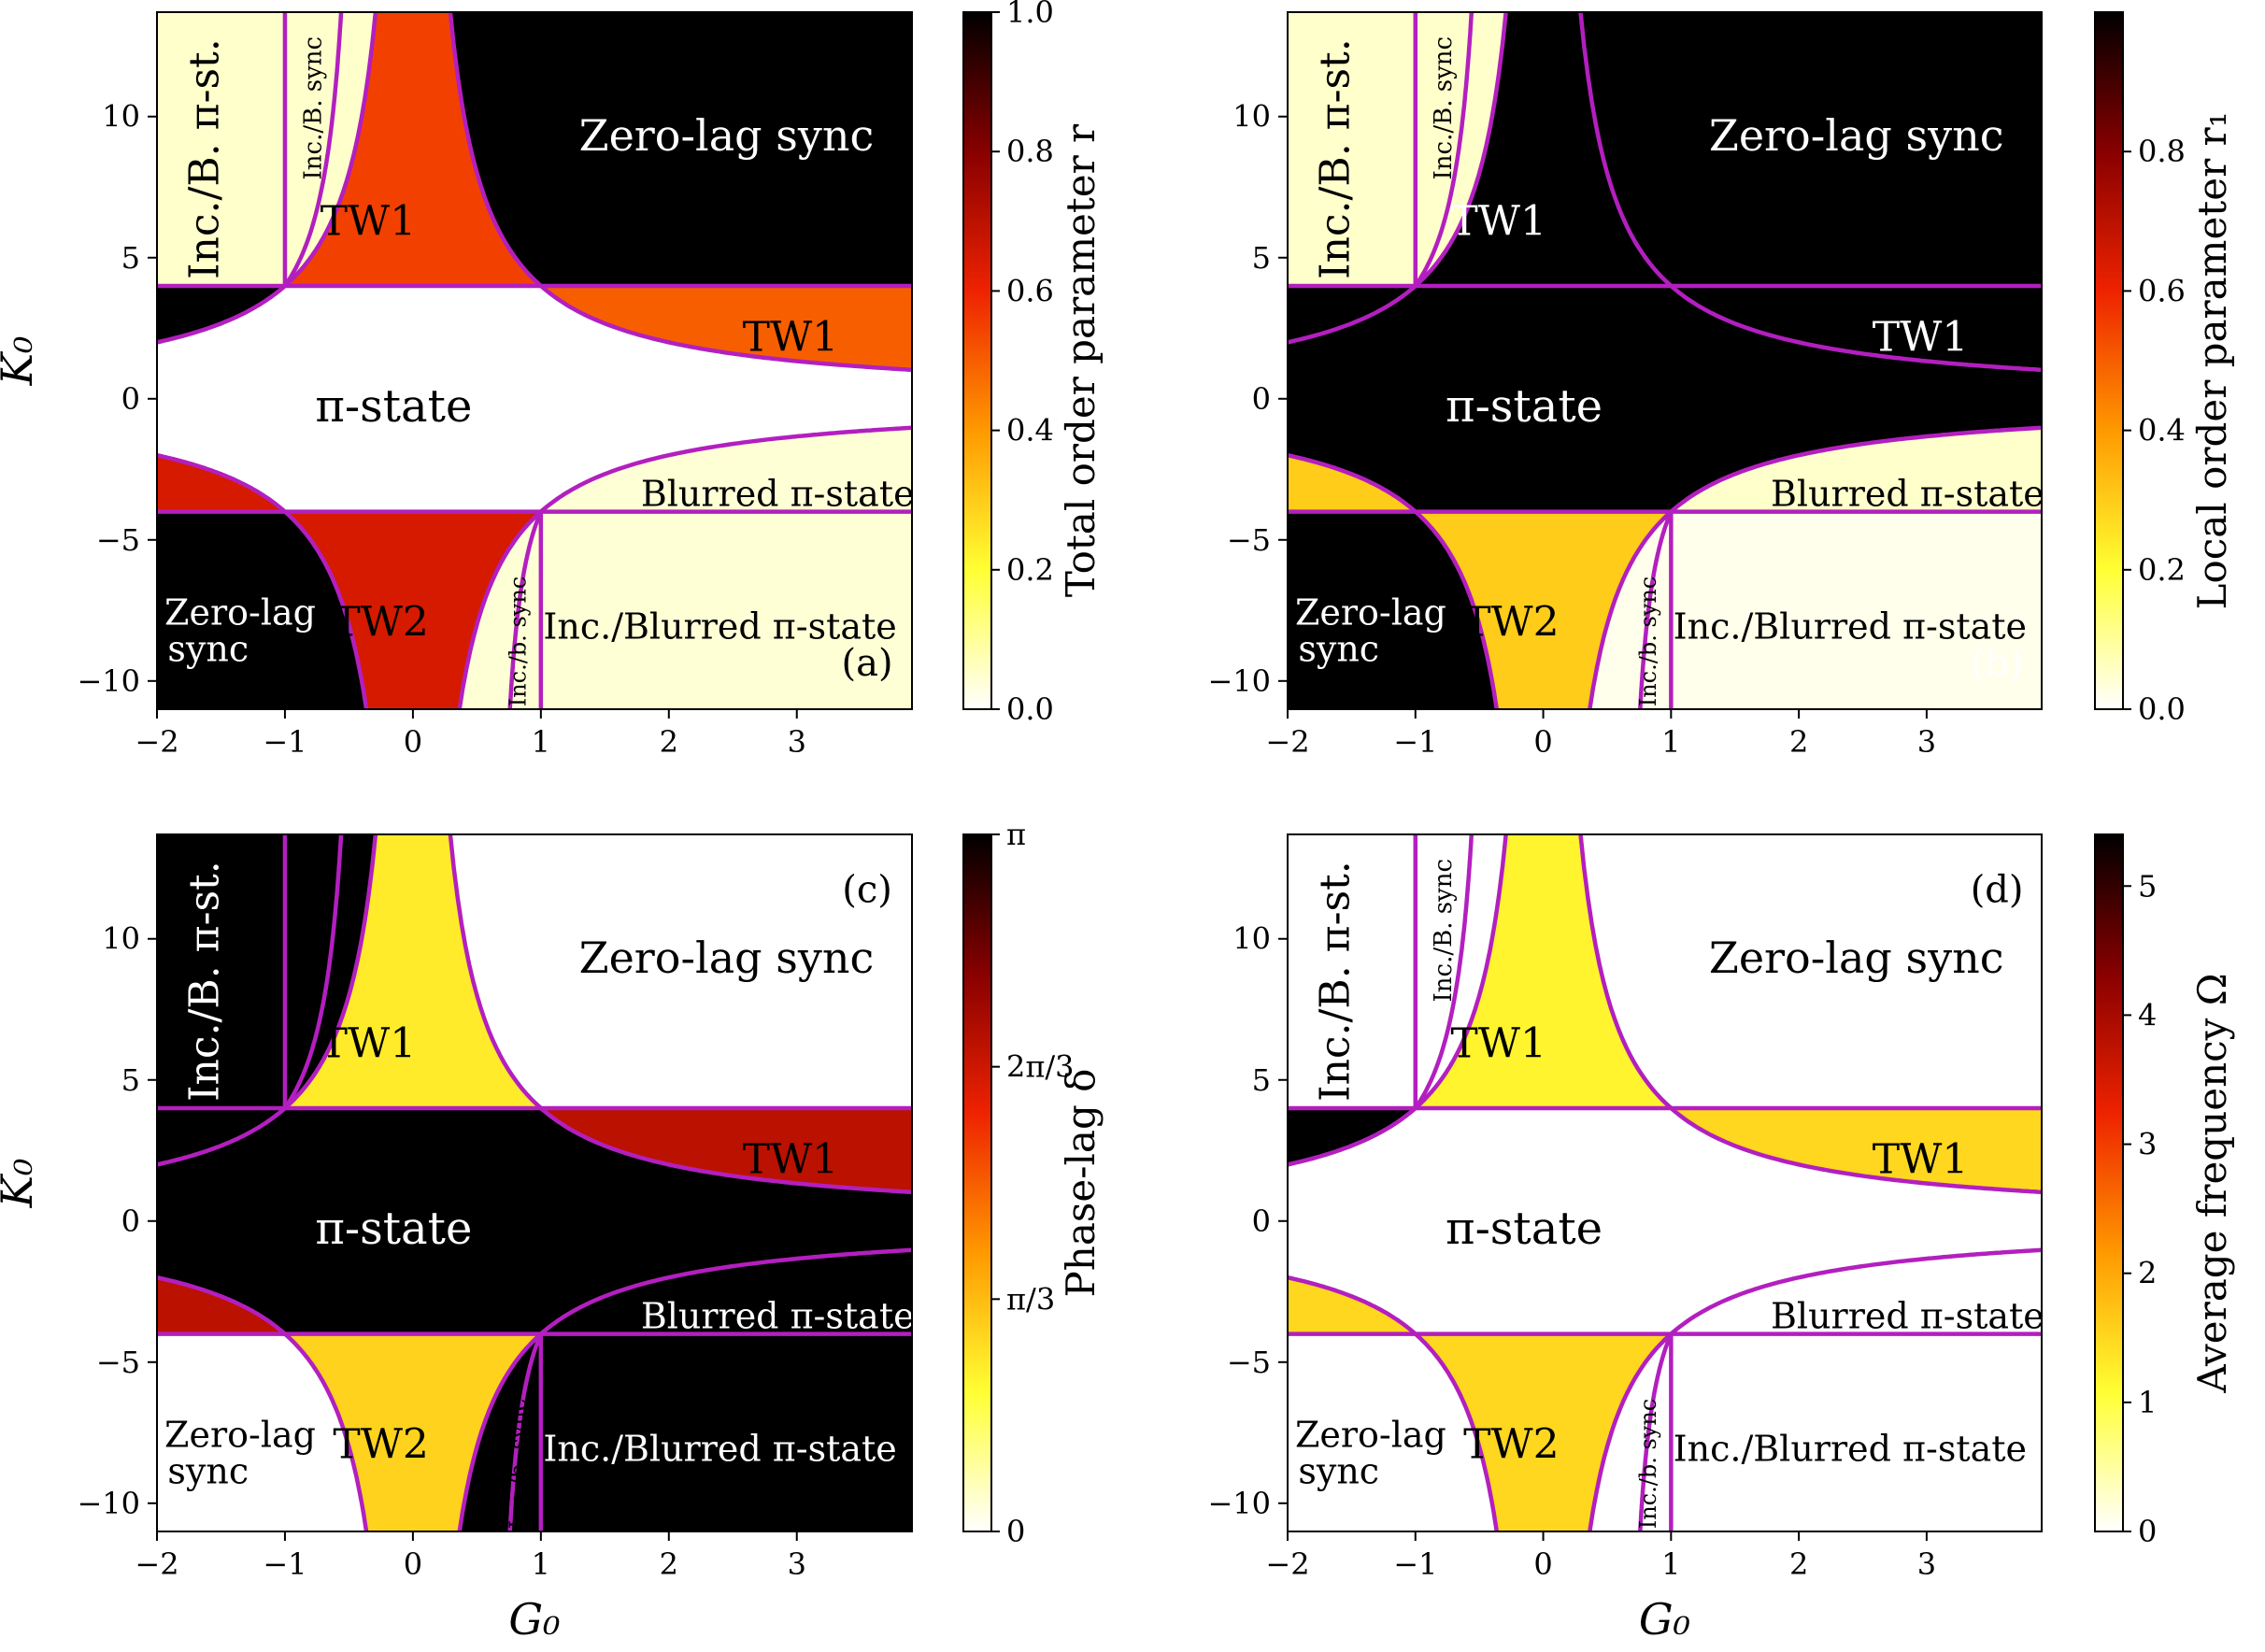  What do you see at coordinates (240, 612) in the screenshot?
I see `annotation-zero-lag: Zero-lag` at bounding box center [240, 612].